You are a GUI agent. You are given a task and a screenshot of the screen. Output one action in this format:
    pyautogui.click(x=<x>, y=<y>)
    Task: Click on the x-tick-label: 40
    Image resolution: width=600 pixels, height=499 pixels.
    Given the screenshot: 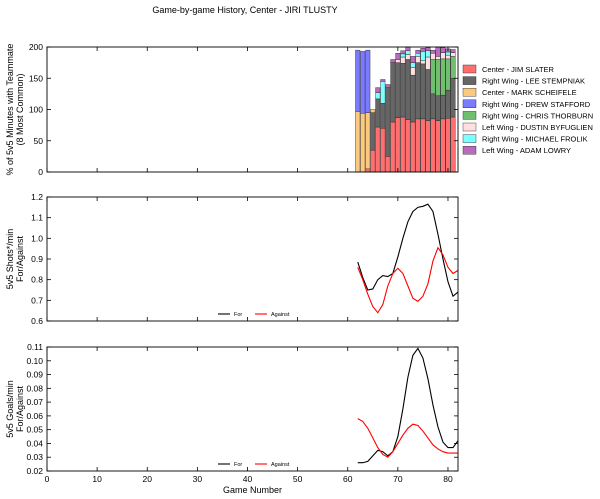 What is the action you would take?
    pyautogui.click(x=248, y=479)
    